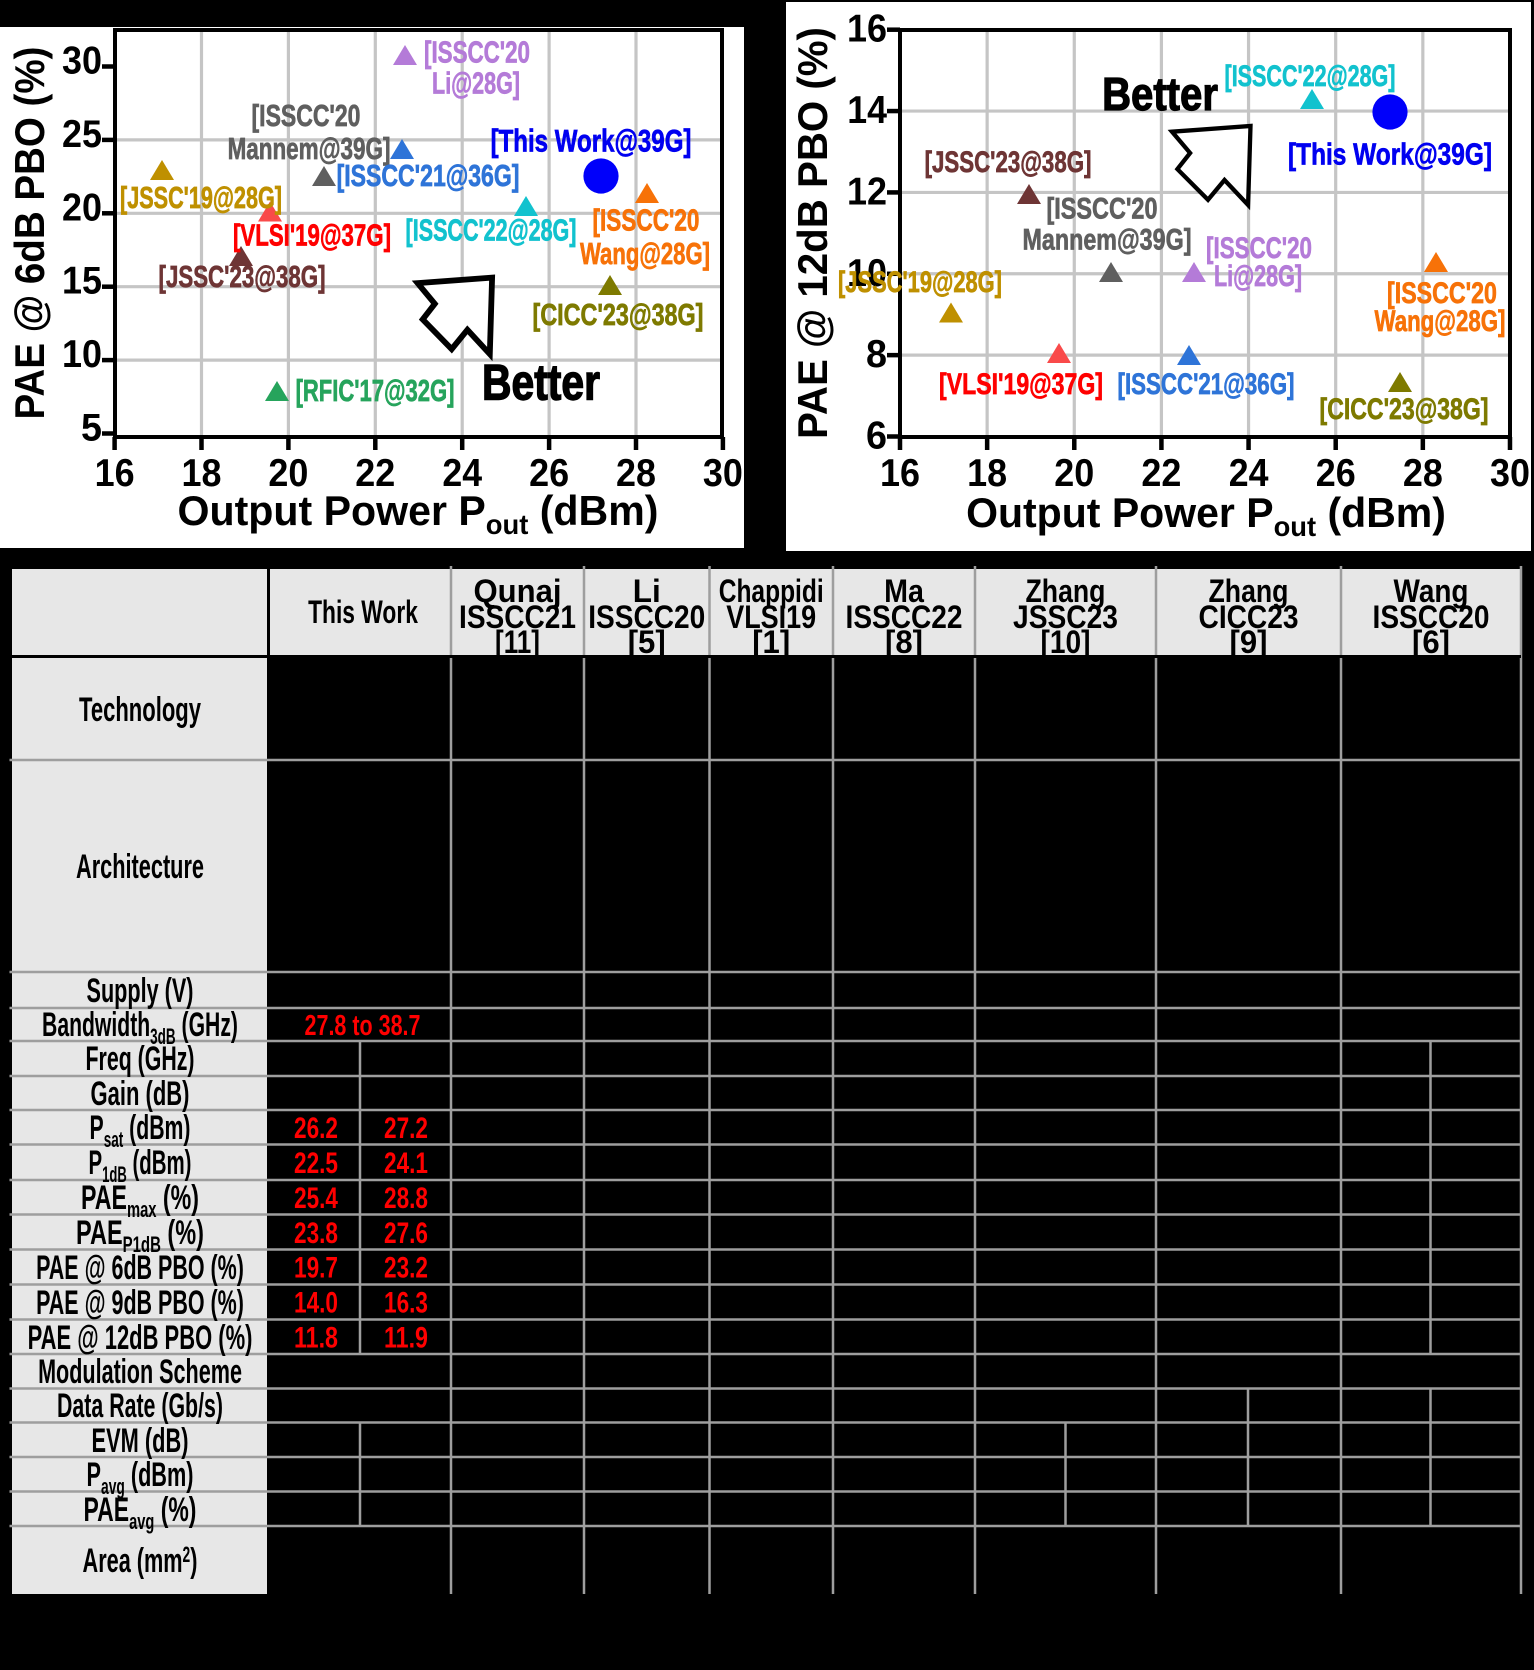 This screenshot has width=1534, height=1670. What do you see at coordinates (1249, 617) in the screenshot?
I see `svg-text: CICC23` at bounding box center [1249, 617].